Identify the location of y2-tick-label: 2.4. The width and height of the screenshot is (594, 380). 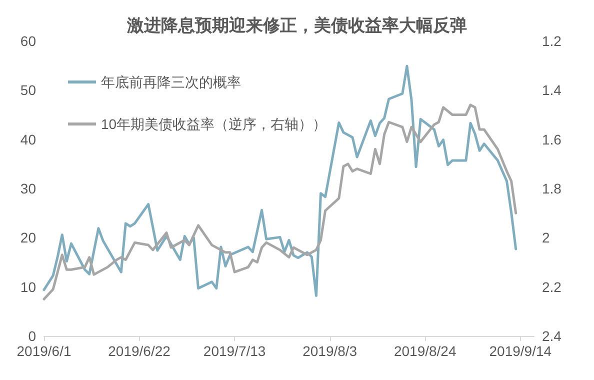
(552, 336).